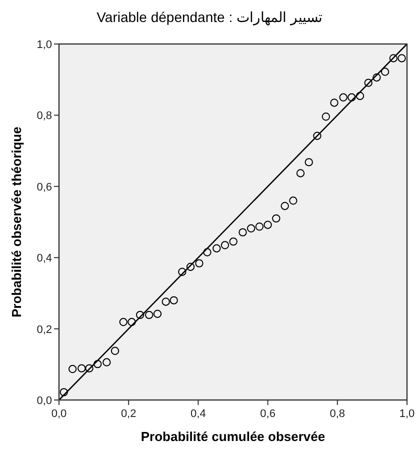 The image size is (419, 455). I want to click on y-tick-label: 0,4, so click(44, 258).